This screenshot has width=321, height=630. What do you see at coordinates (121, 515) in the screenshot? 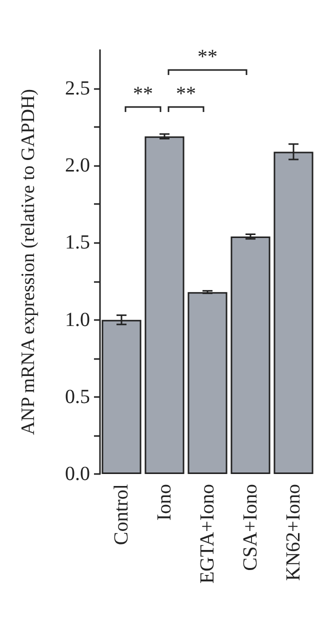
I see `x-tick-label: Control` at bounding box center [121, 515].